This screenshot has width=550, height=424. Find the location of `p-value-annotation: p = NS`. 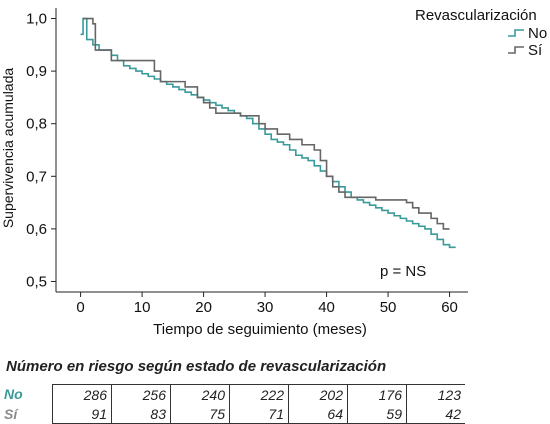

p-value-annotation: p = NS is located at coordinates (403, 271).